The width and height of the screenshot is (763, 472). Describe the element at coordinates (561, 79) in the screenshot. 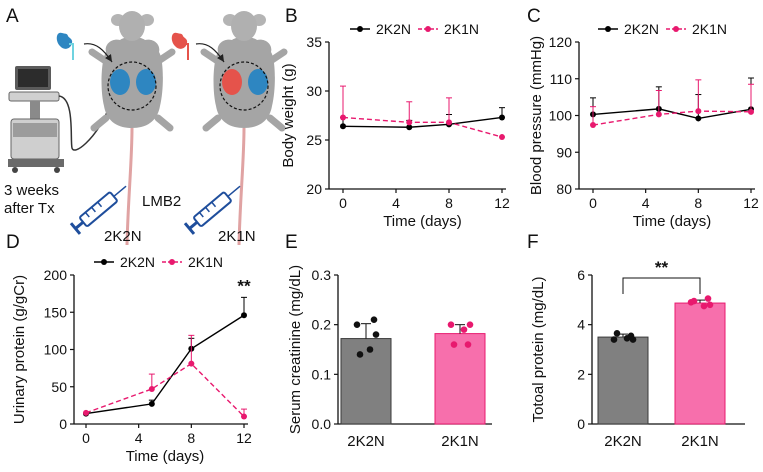

I see `panel-c-ytick-label: 110` at that location.